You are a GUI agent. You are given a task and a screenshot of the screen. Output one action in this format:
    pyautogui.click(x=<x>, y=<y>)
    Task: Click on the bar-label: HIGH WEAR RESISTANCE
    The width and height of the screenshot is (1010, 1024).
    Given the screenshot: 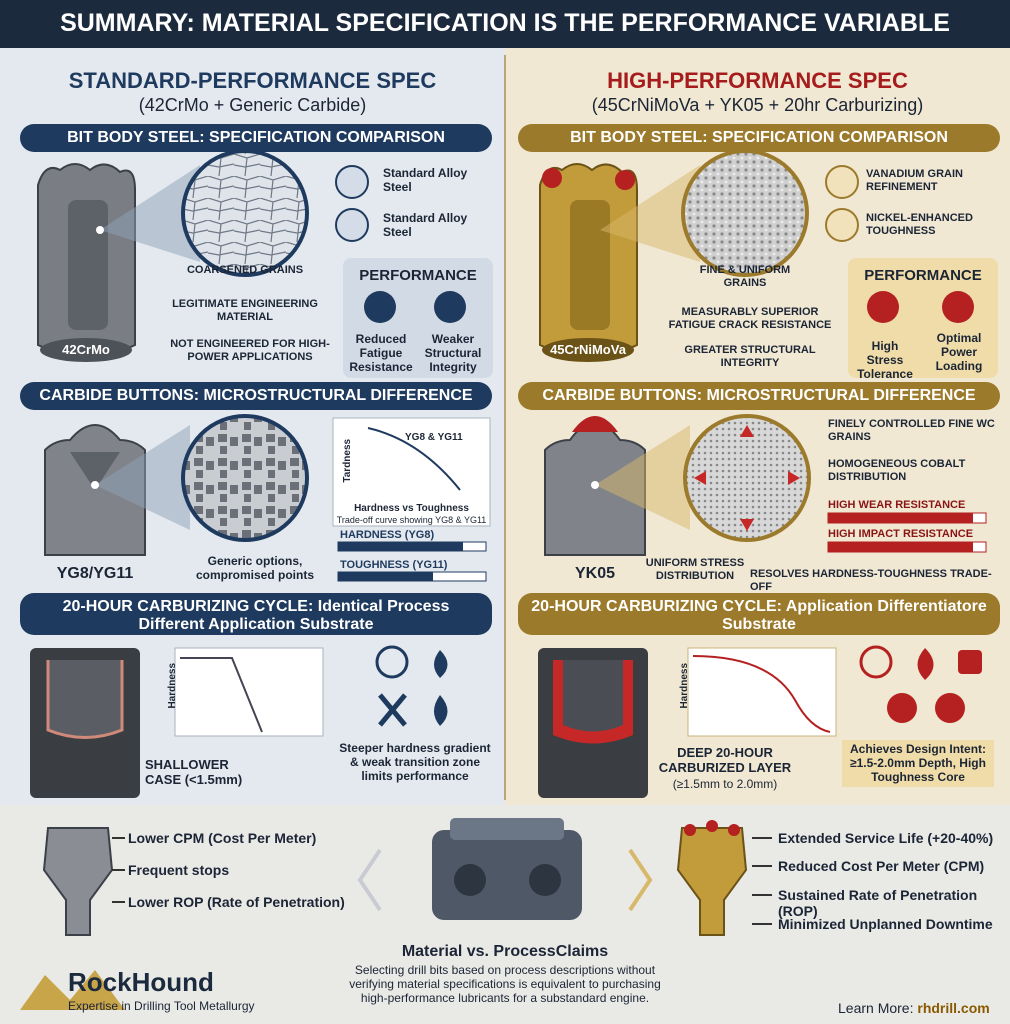 What is the action you would take?
    pyautogui.click(x=897, y=505)
    